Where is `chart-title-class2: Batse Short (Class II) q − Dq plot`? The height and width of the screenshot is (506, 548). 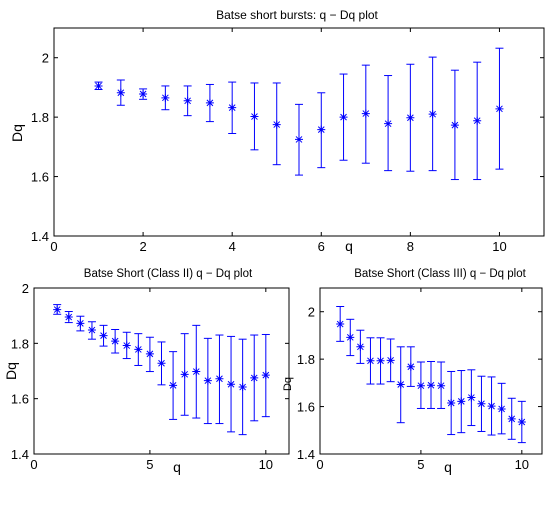
chart-title-class2: Batse Short (Class II) q − Dq plot is located at coordinates (168, 274).